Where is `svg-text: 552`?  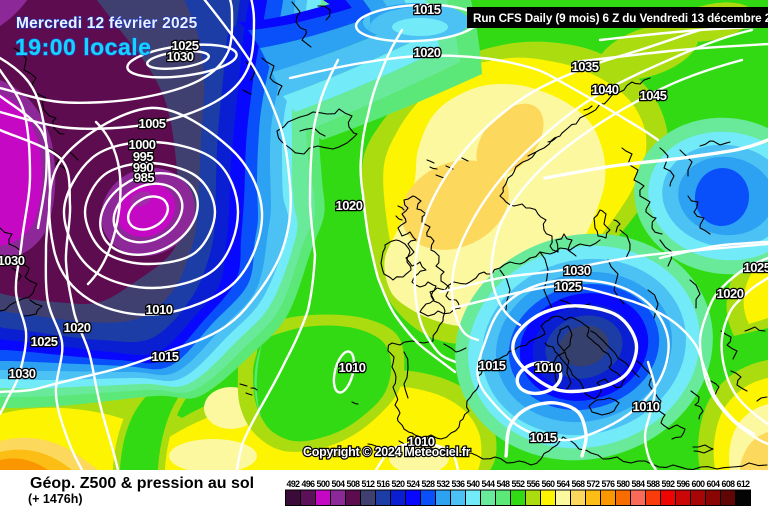
svg-text: 552 is located at coordinates (519, 484).